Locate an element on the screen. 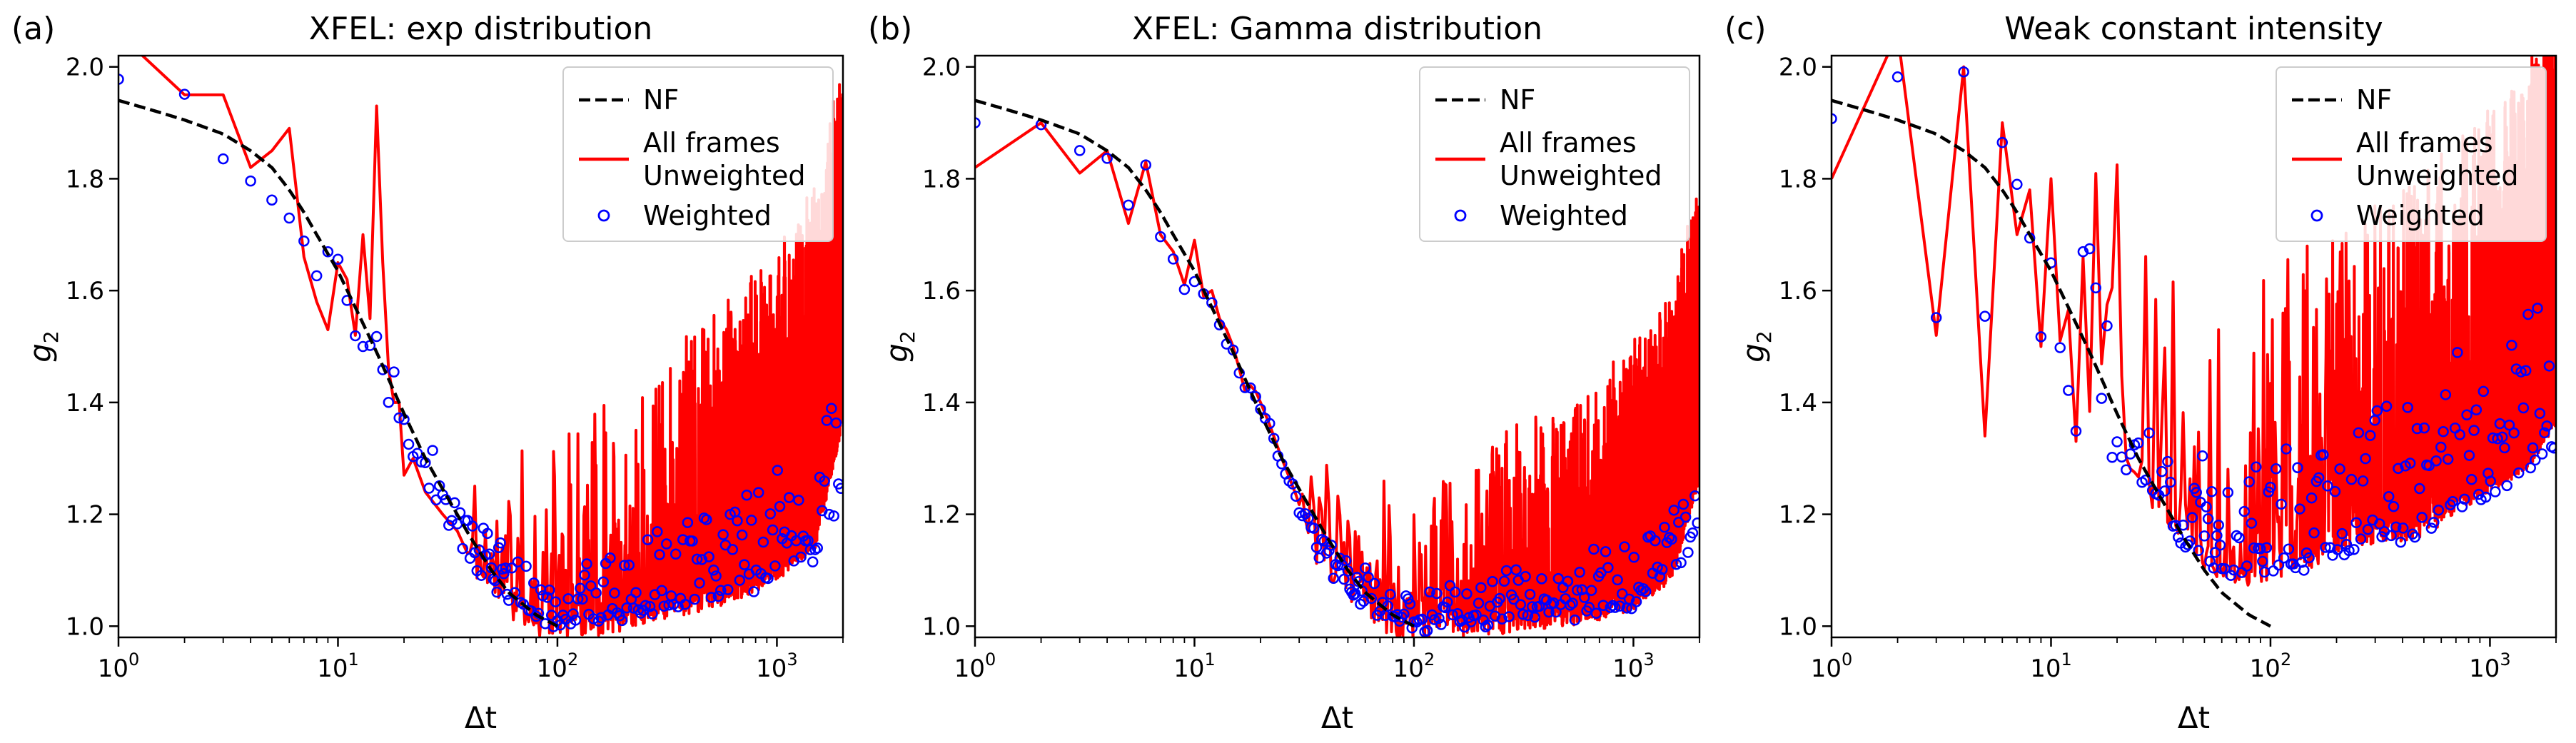 The image size is (2576, 743). panel-label: (a) is located at coordinates (33, 29).